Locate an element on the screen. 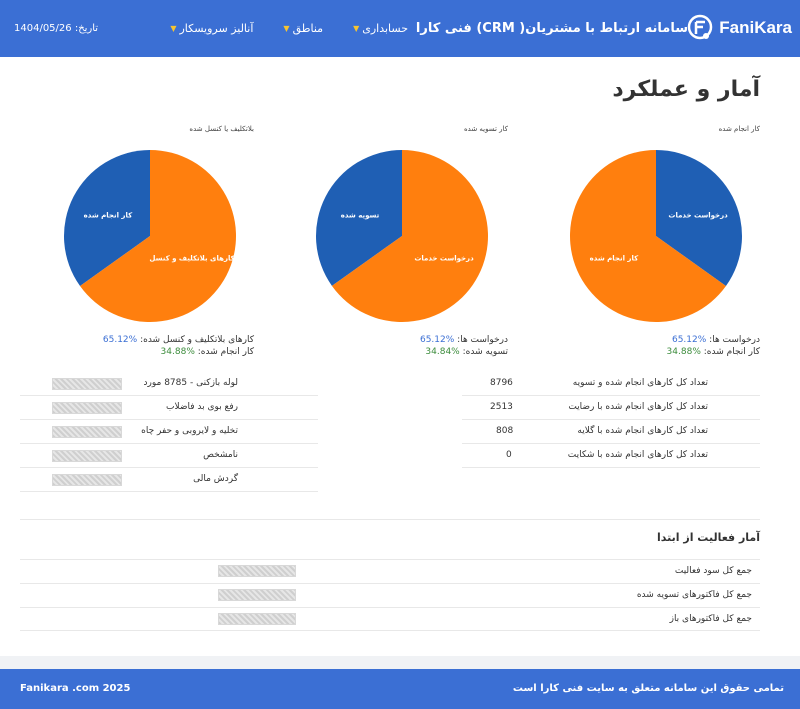  stat-row: تعداد کل کارهای انجام شده و تسویه 8796 is located at coordinates (611, 384).